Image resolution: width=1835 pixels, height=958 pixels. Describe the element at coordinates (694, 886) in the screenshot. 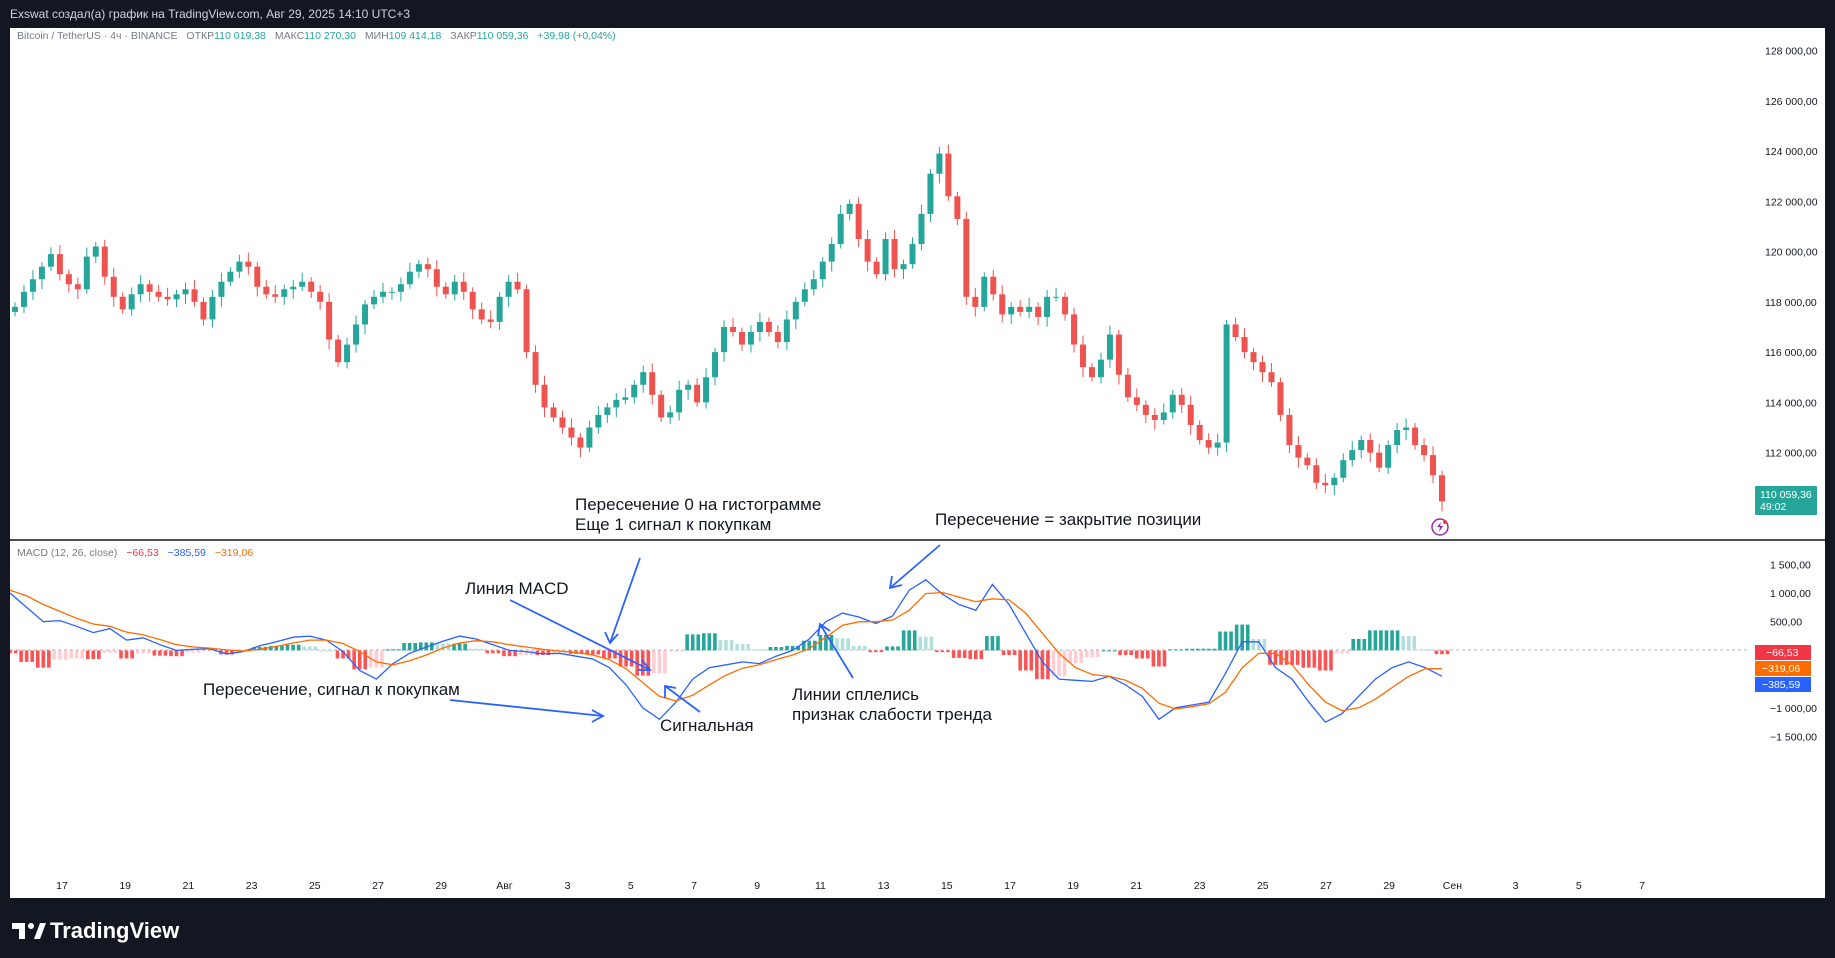

I see `time-tick-label: 7` at that location.